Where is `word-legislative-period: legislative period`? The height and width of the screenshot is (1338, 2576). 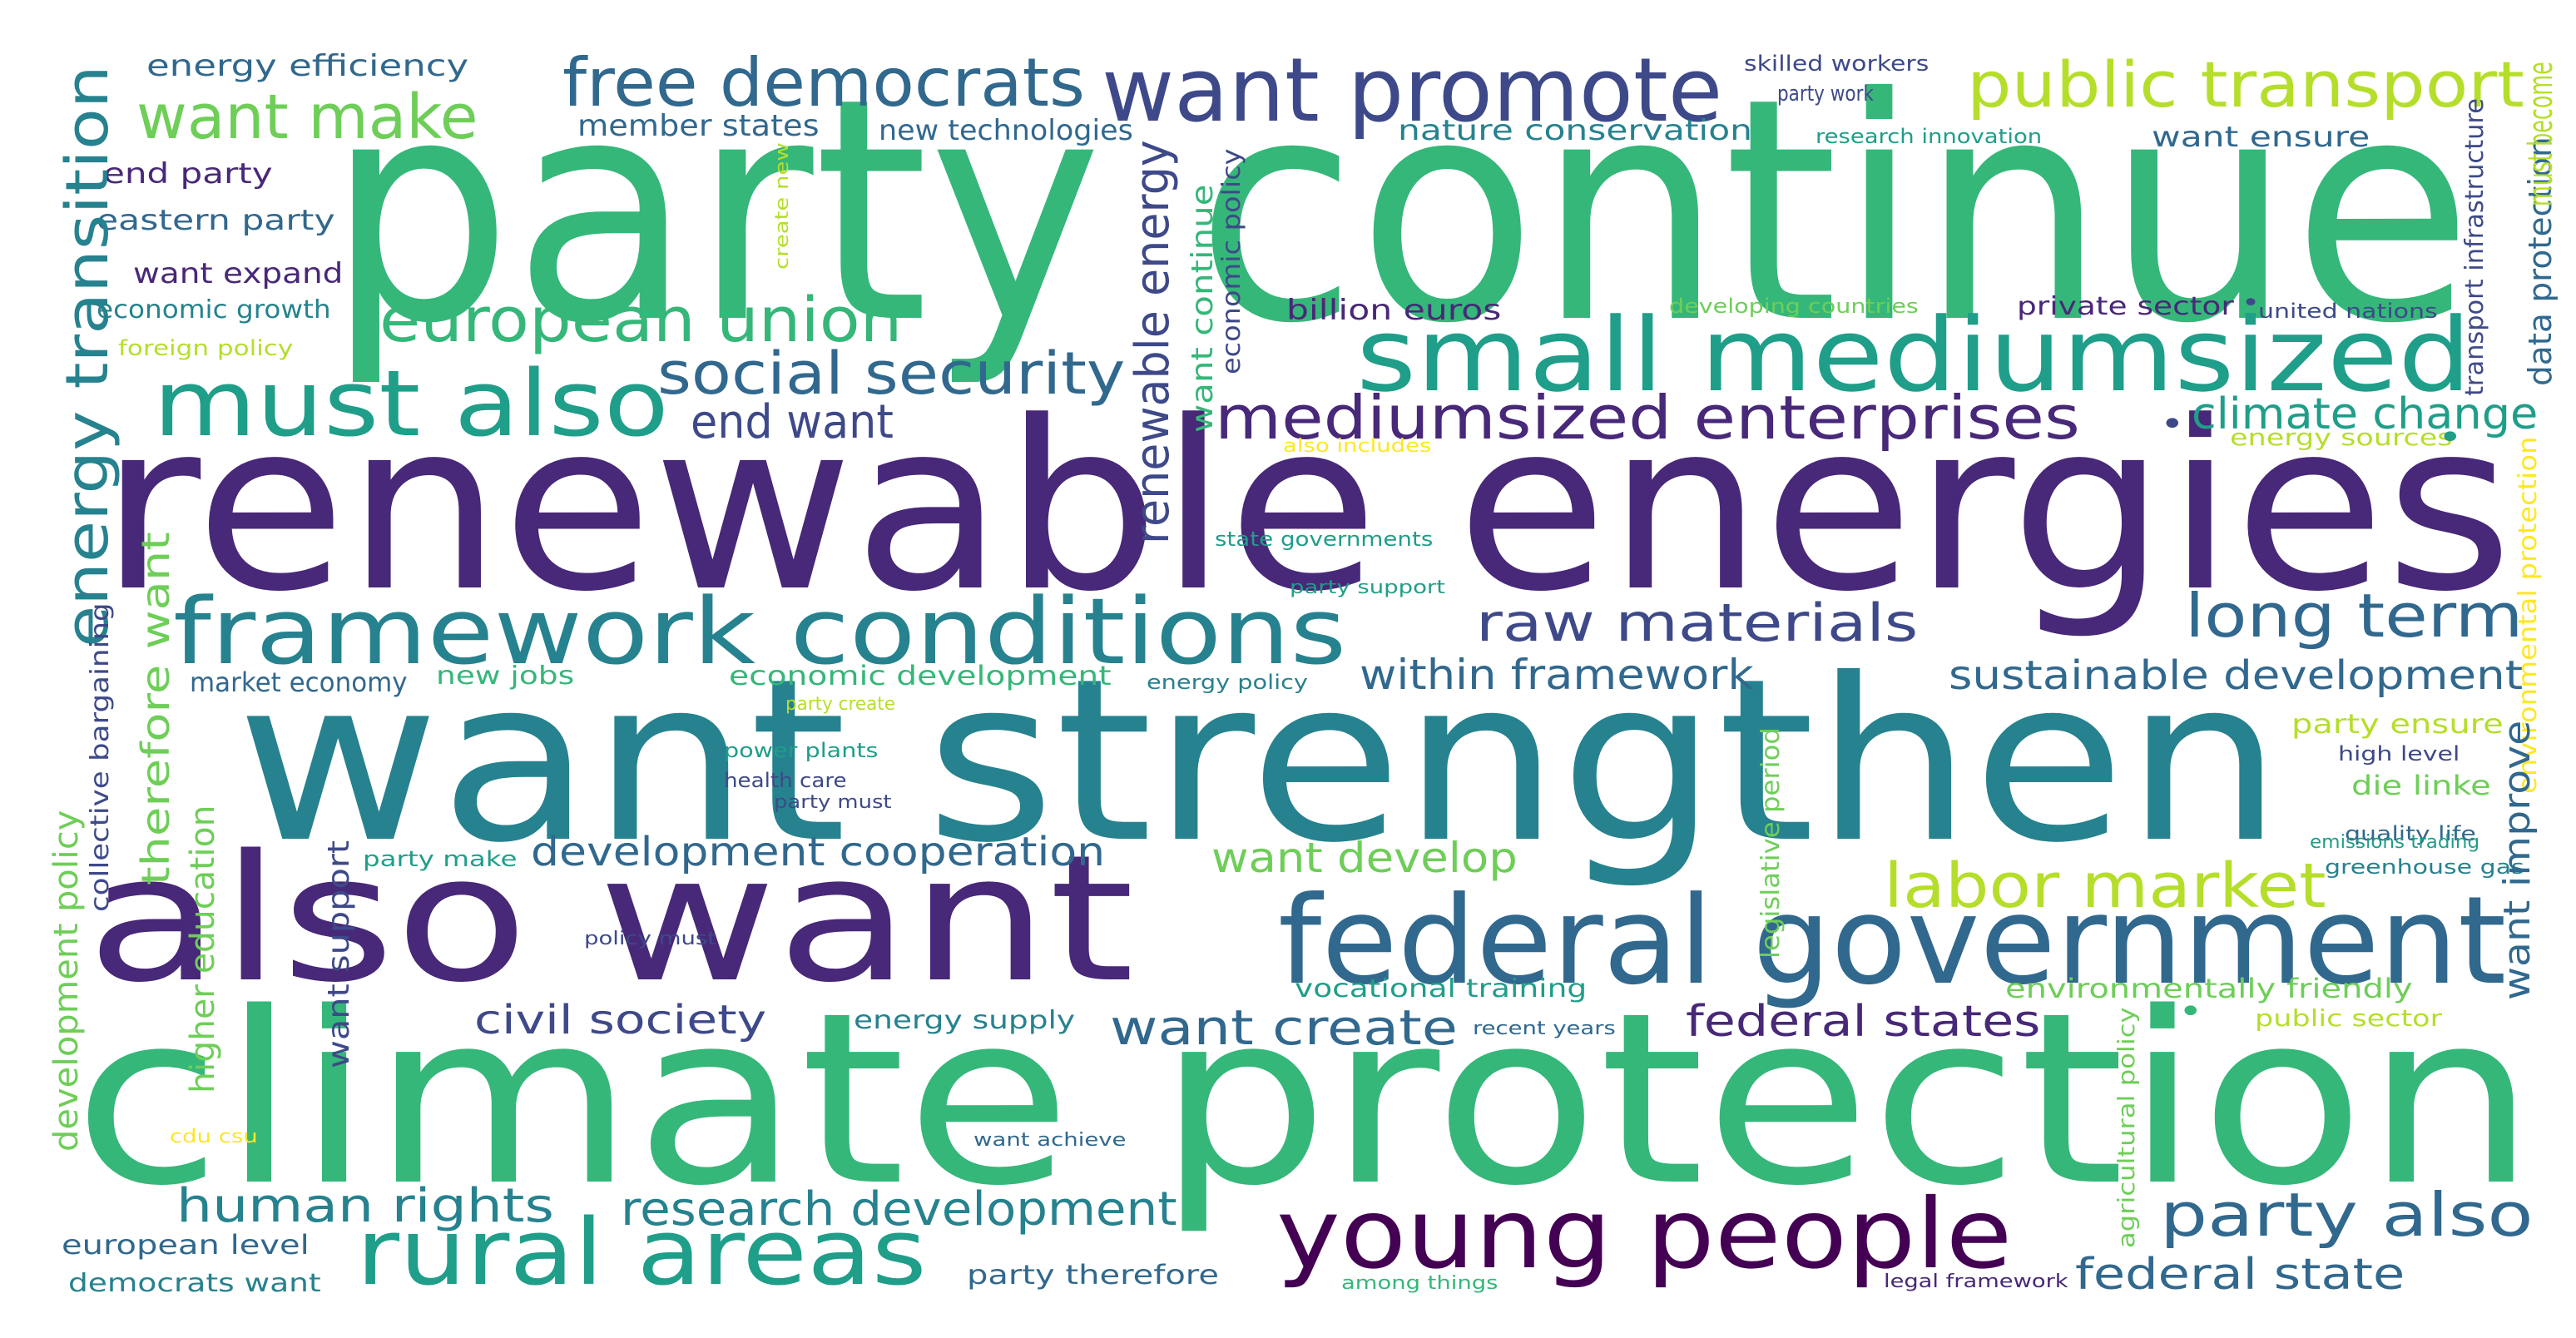
word-legislative-period: legislative period is located at coordinates (1771, 843).